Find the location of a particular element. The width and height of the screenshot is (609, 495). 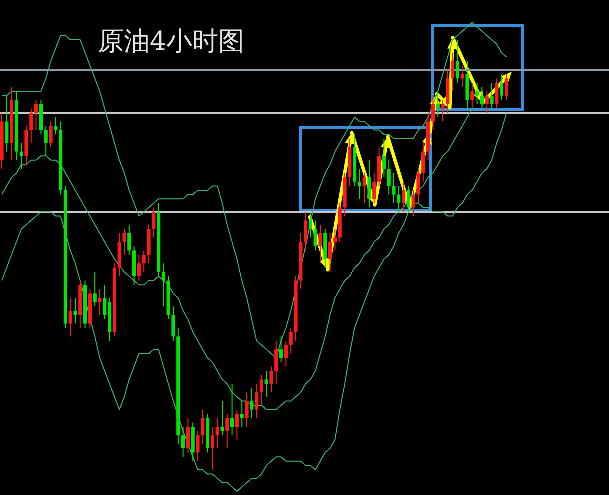

chart-title: 原油4小时图 is located at coordinates (171, 42).